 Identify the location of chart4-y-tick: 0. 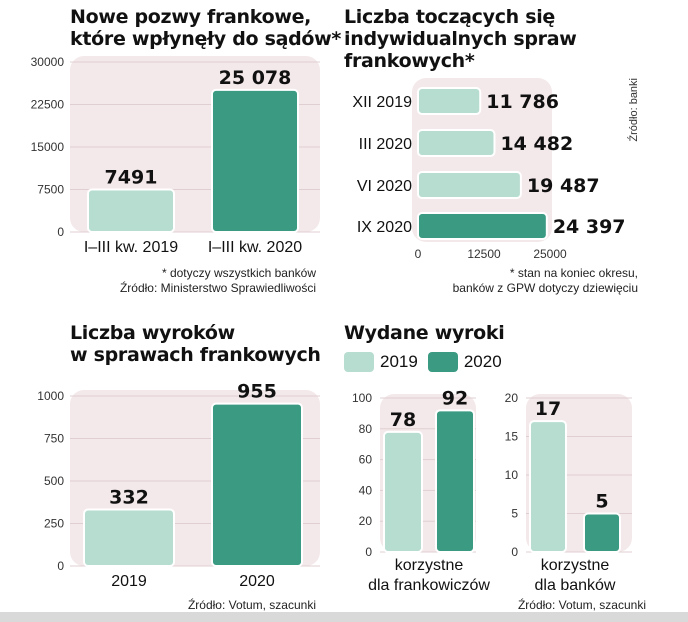
(368, 552).